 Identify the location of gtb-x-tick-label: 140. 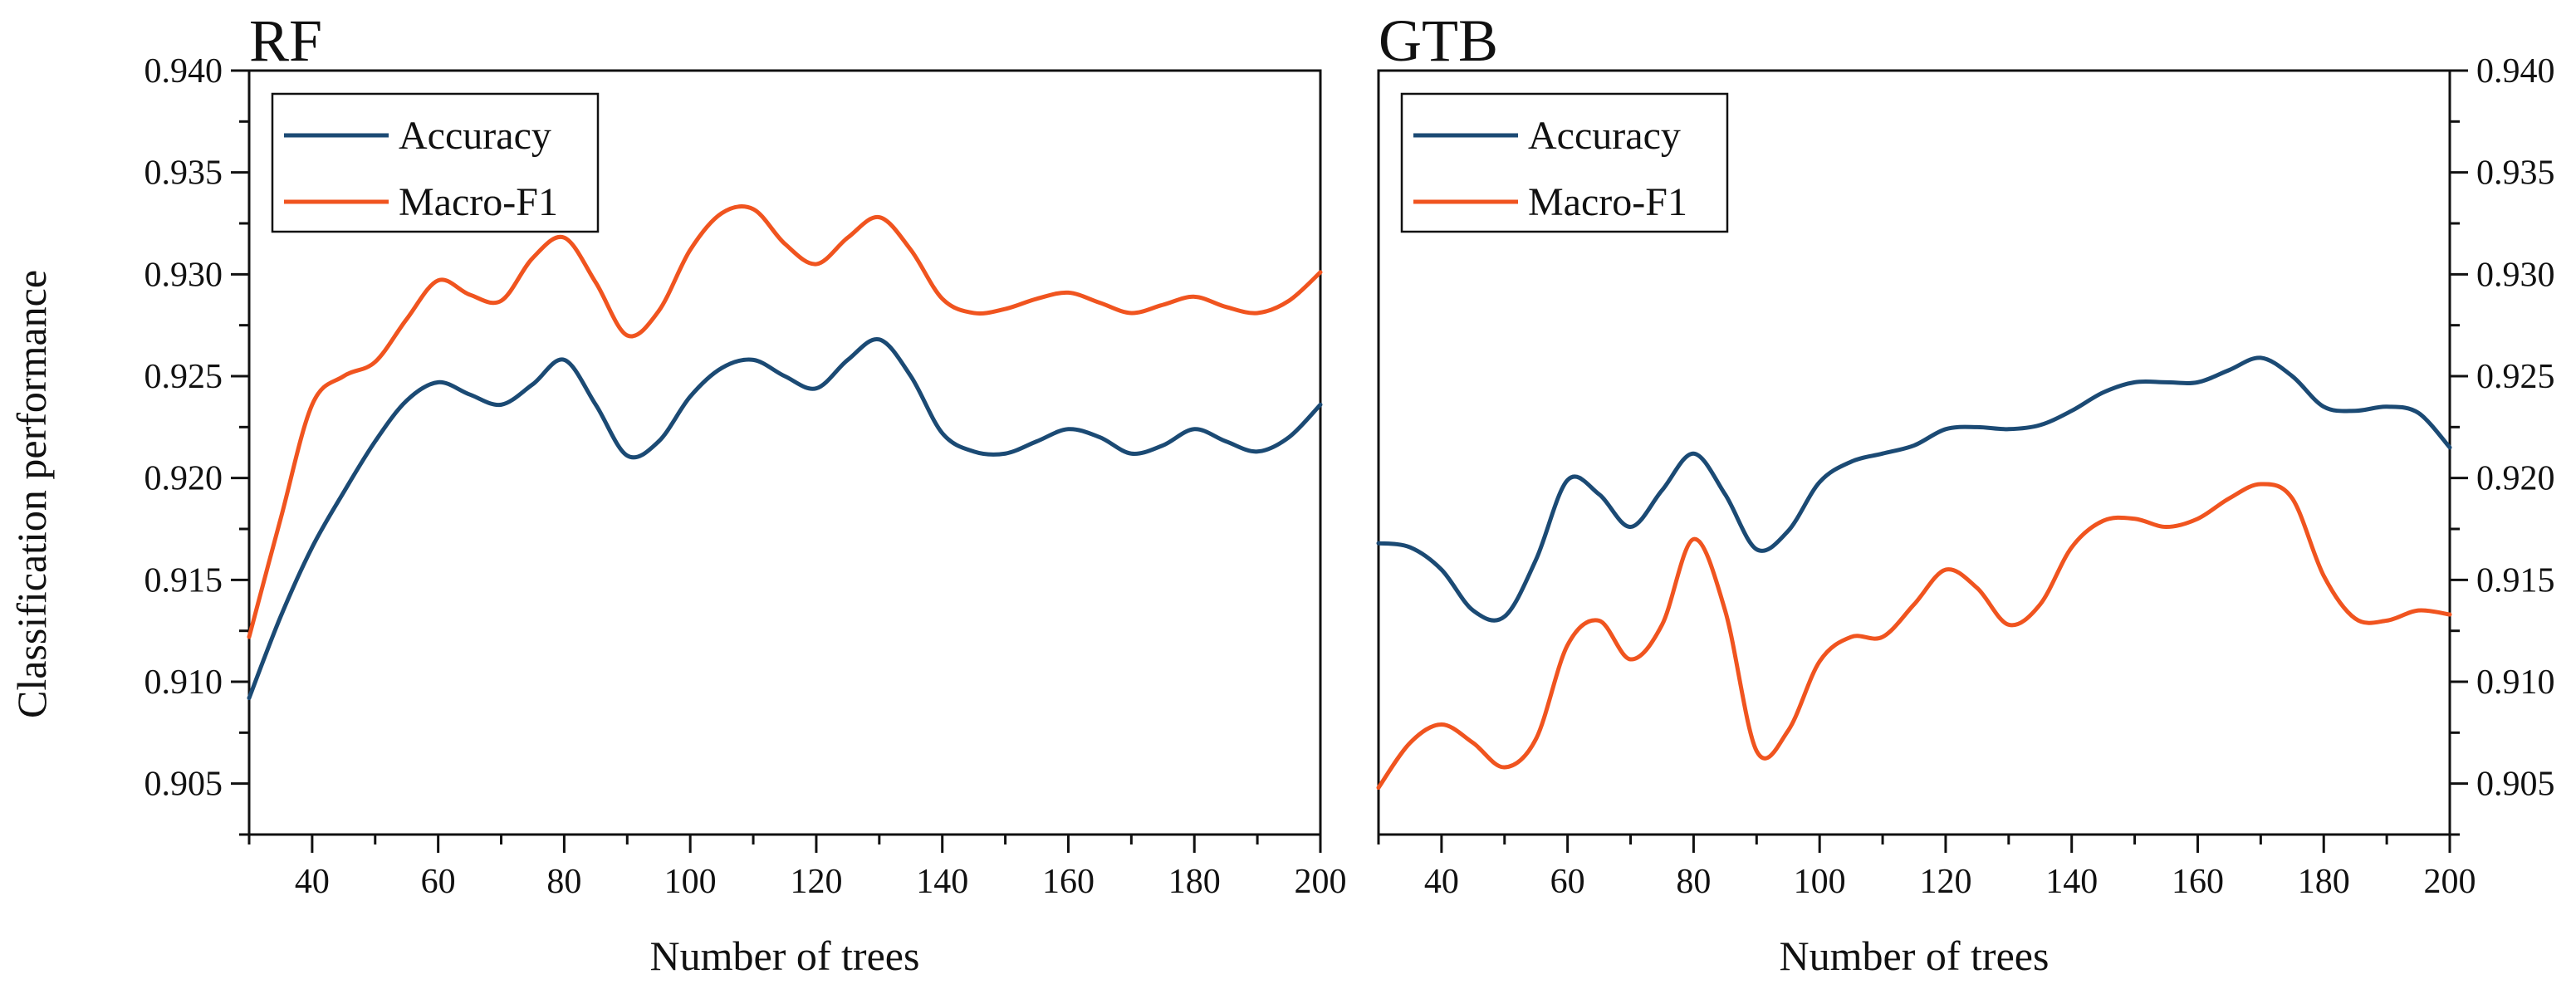
(2071, 882).